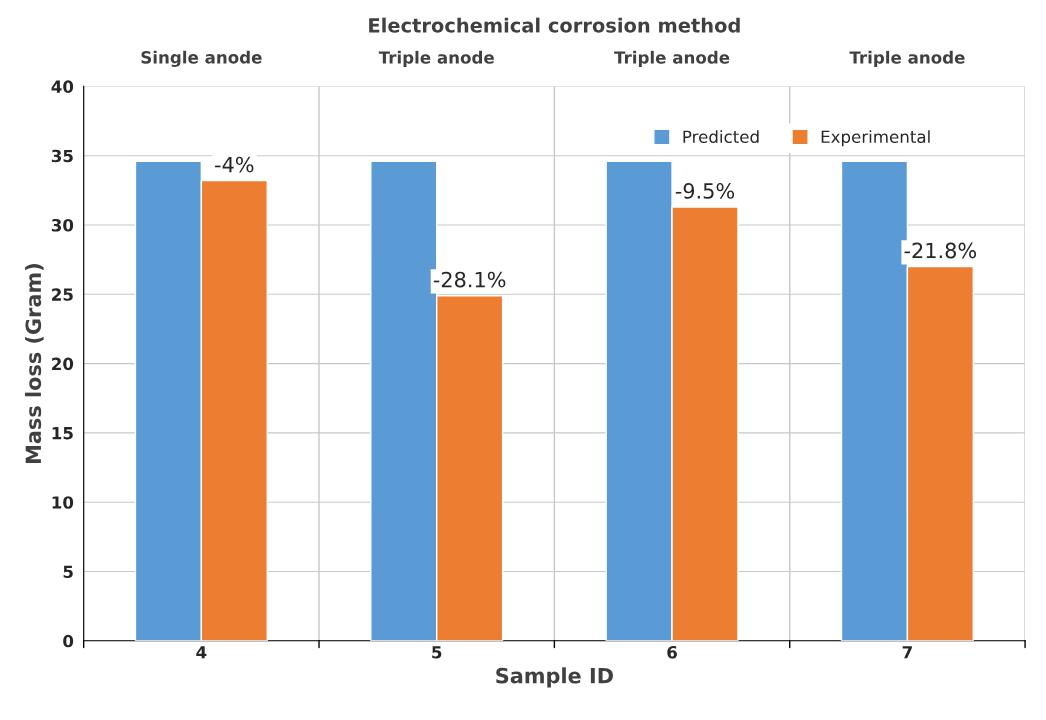 This screenshot has height=720, width=1046. Describe the element at coordinates (63, 502) in the screenshot. I see `y-tick-label: 10` at that location.